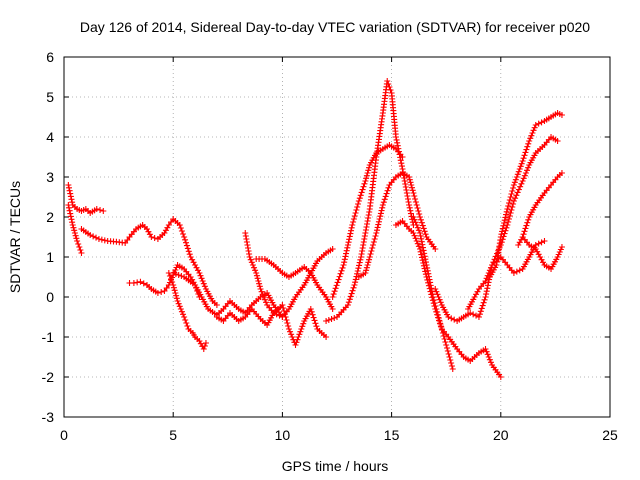 The height and width of the screenshot is (480, 640). Describe the element at coordinates (542, 253) in the screenshot. I see `series-sat-s` at that location.